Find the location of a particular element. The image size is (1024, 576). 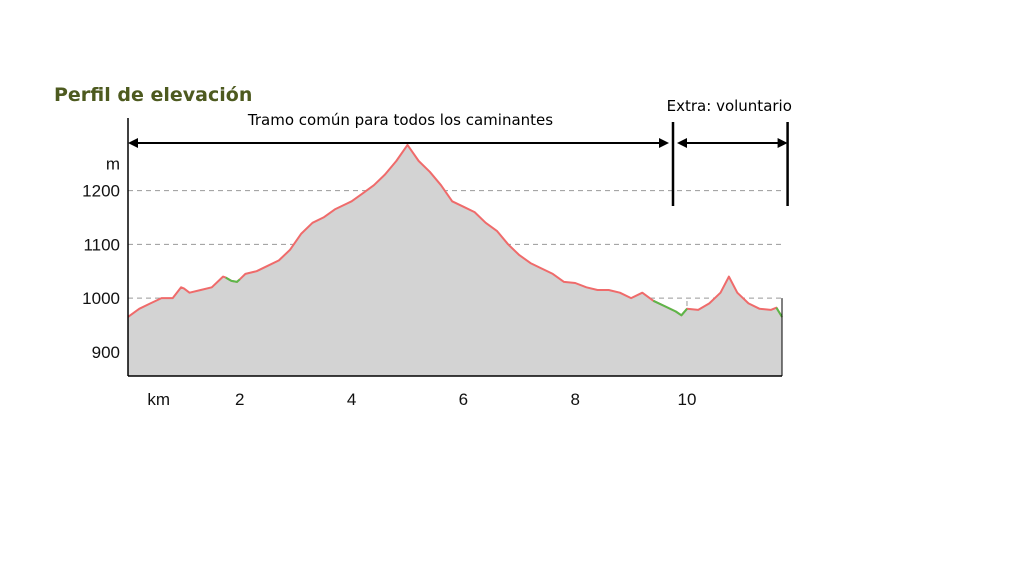

extra-section-label: Extra: voluntario is located at coordinates (729, 106).